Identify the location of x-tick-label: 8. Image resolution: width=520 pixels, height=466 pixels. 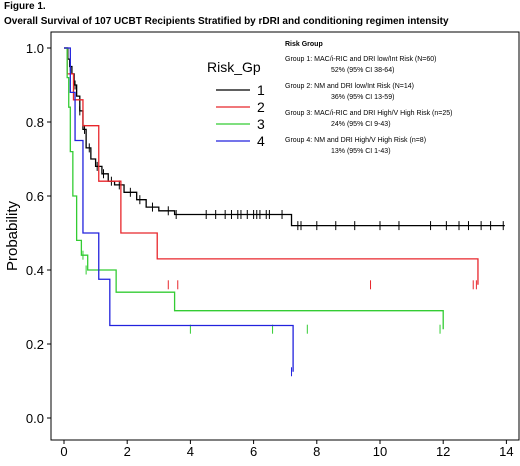
(316, 451).